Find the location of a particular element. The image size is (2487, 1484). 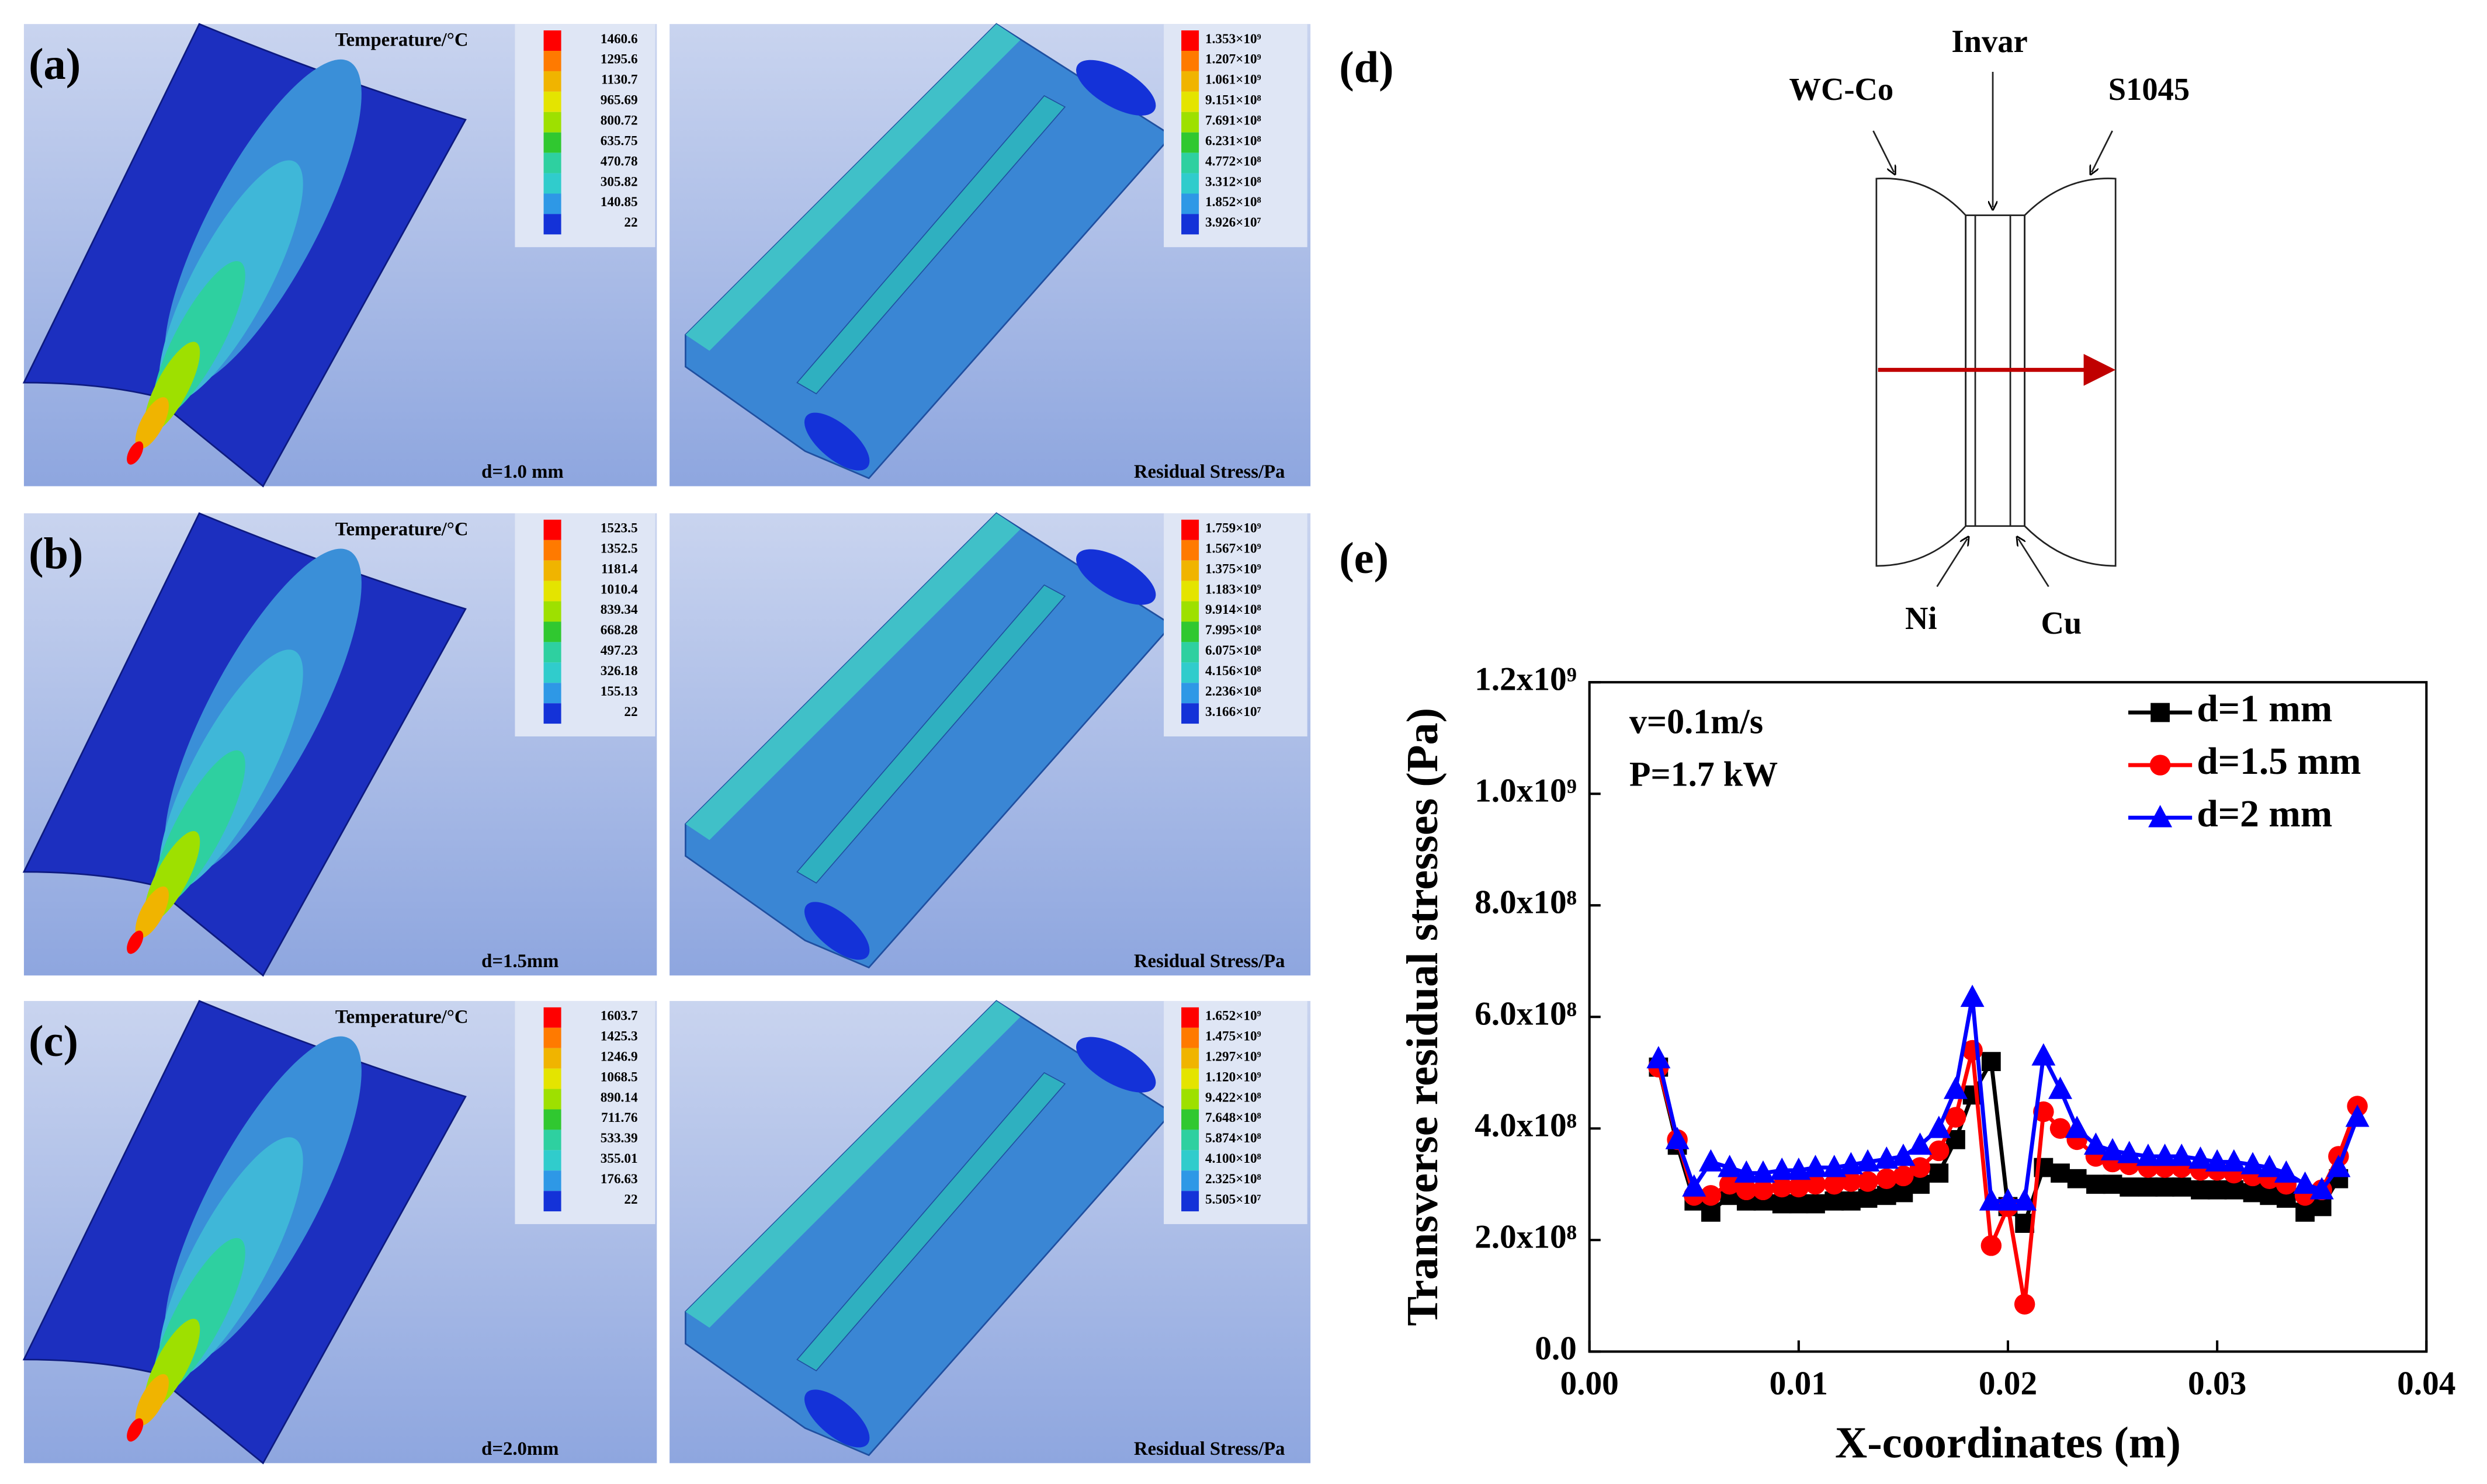

legend-value: 9.914×10⁸ is located at coordinates (1233, 609).